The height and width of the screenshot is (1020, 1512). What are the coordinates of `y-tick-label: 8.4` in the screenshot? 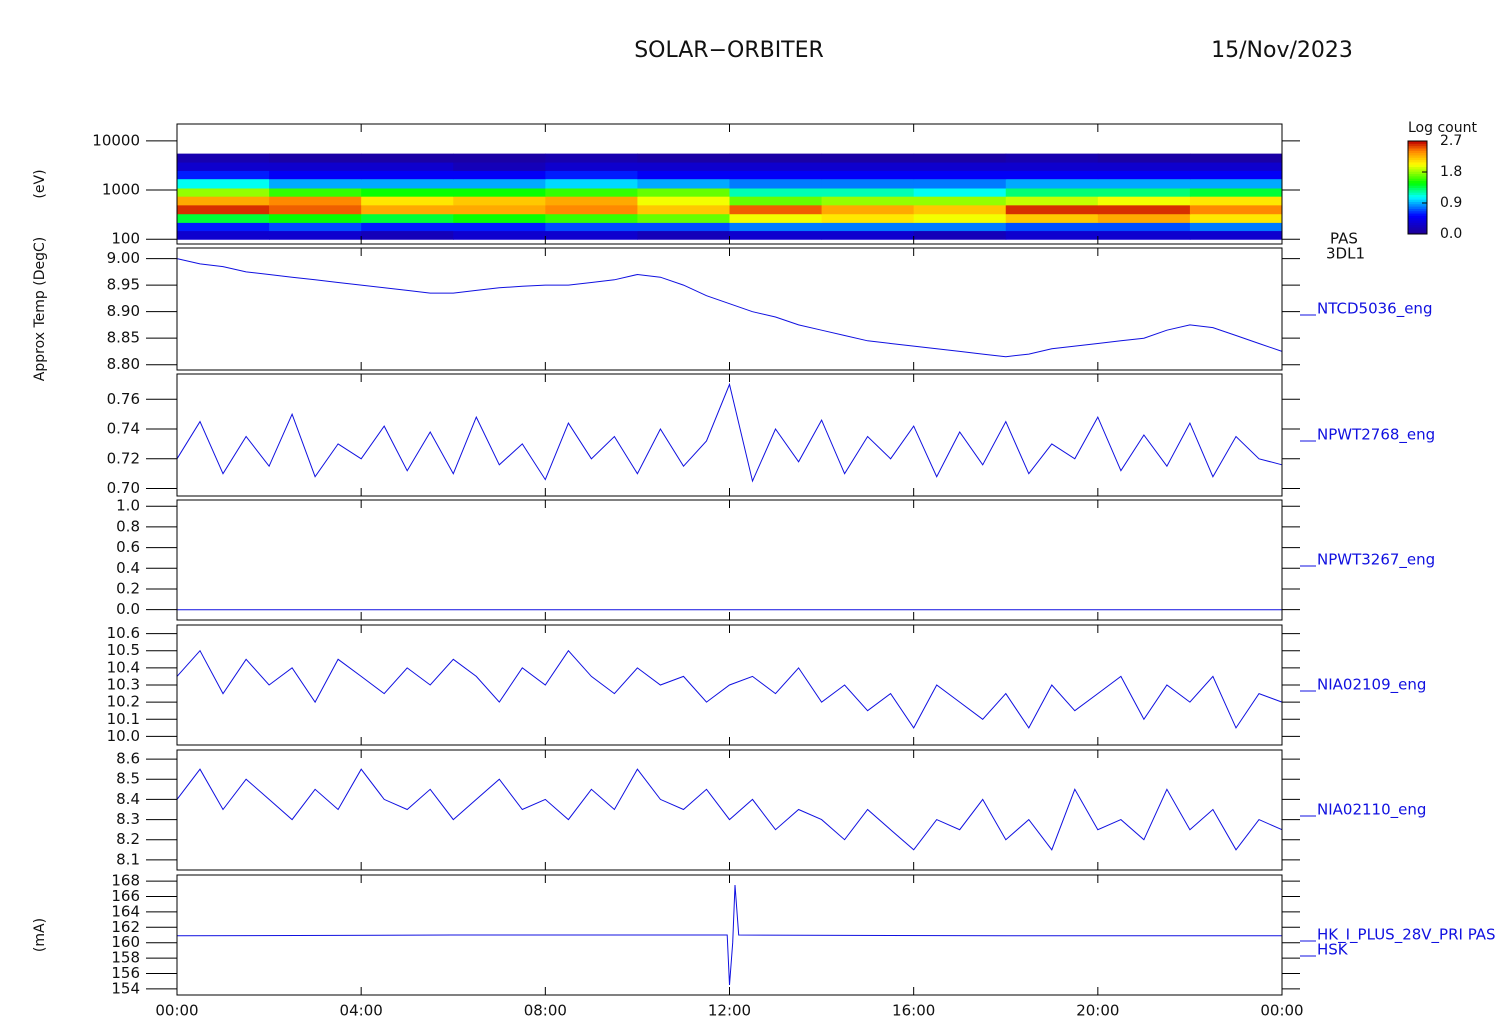 It's located at (128, 799).